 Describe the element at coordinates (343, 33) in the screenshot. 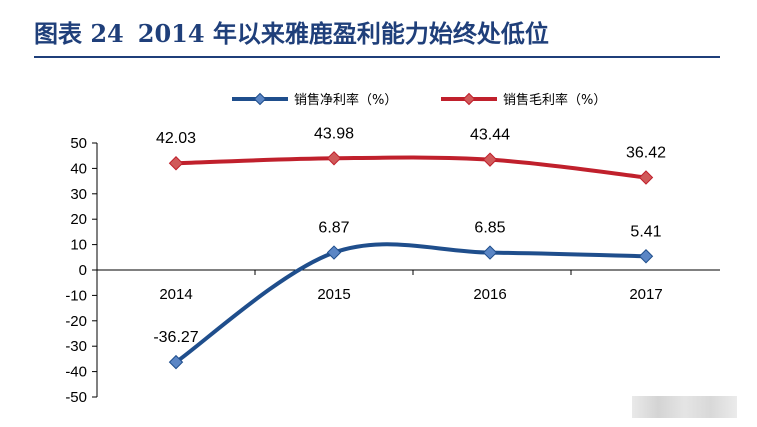

I see `figure-title-text: 2014 年以来雅鹿盈利能力始终处低位` at that location.